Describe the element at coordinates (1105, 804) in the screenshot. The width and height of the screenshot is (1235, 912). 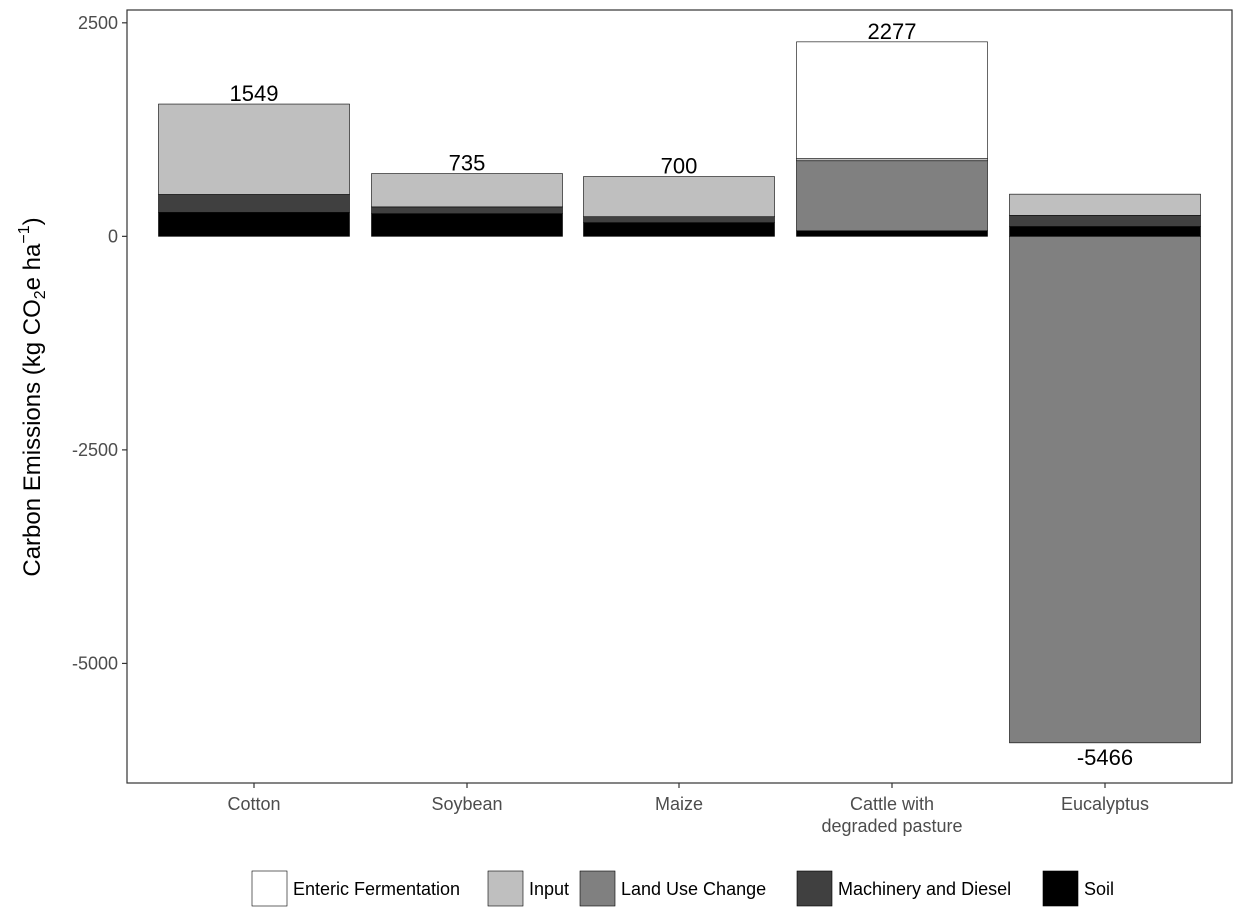
I see `x-tick-label: Eucalyptus` at that location.